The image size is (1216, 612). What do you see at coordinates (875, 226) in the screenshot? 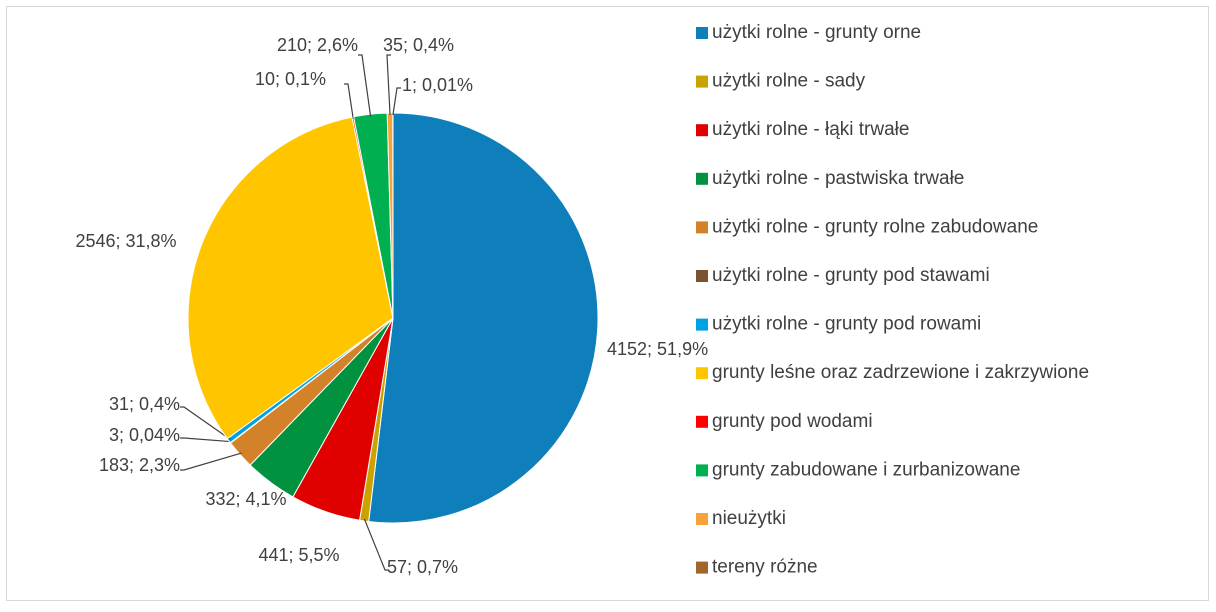
I see `legend-label: użytki rolne - grunty rolne zabudowane` at bounding box center [875, 226].